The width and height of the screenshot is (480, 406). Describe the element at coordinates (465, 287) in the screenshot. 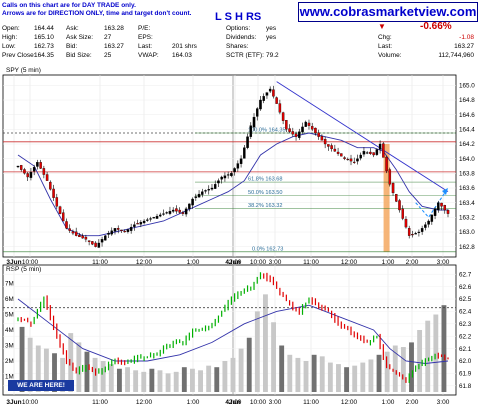

I see `rsp-y-tick-label: 62.6` at that location.